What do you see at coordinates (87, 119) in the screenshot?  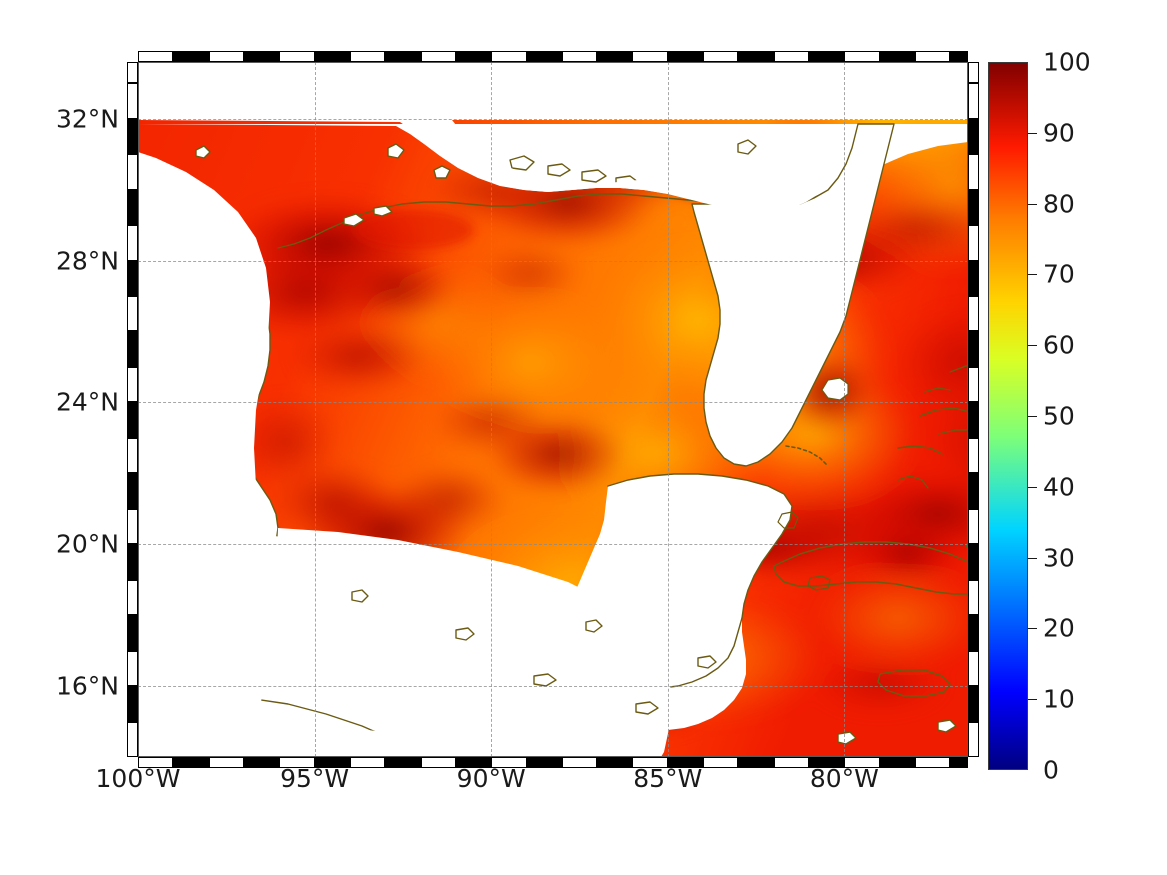 I see `y-tick-label: 32°N` at bounding box center [87, 119].